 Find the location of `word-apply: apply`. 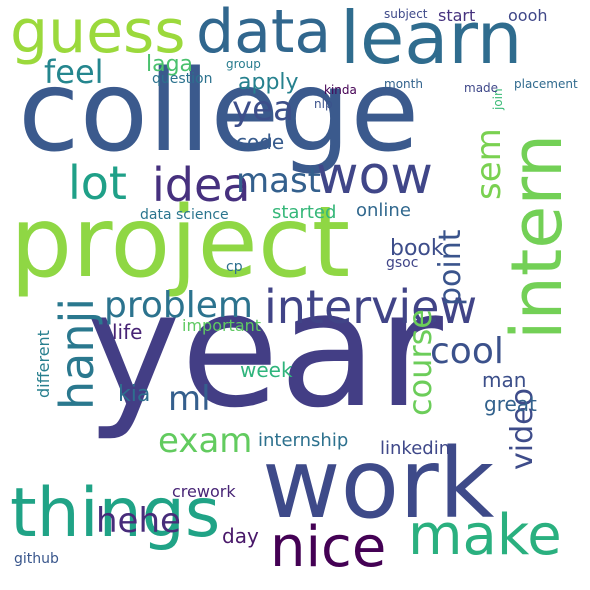

word-apply: apply is located at coordinates (268, 82).